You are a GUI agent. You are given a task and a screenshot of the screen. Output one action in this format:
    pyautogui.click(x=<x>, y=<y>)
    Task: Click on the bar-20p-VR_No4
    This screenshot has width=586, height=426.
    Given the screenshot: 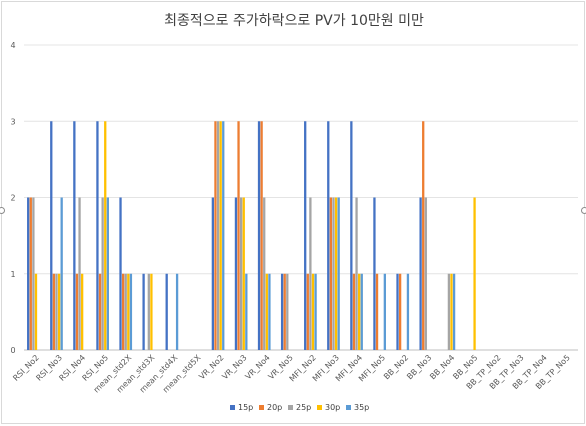 What is the action you would take?
    pyautogui.click(x=261, y=235)
    